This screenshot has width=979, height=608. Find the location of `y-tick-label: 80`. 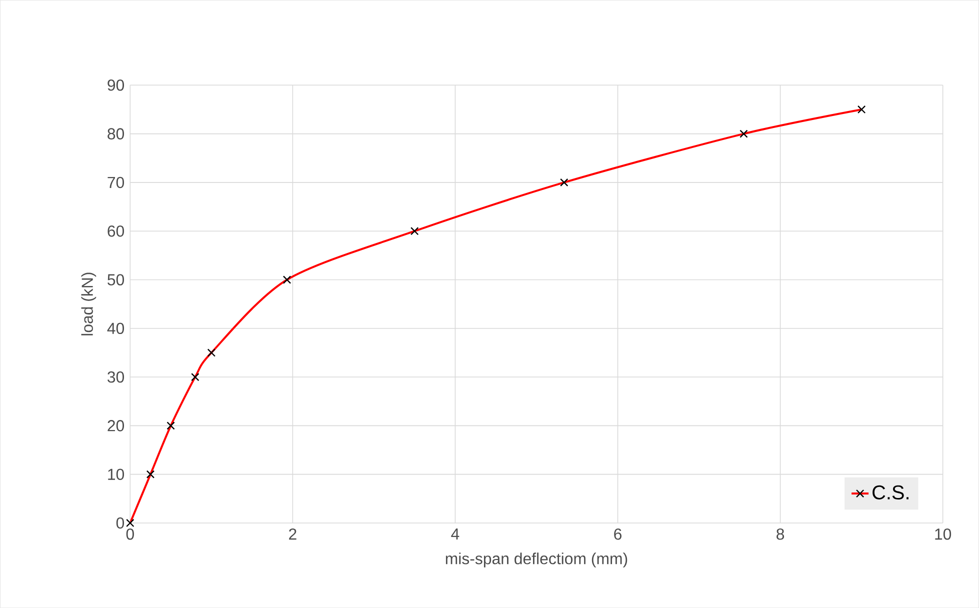

y-tick-label: 80 is located at coordinates (116, 134).